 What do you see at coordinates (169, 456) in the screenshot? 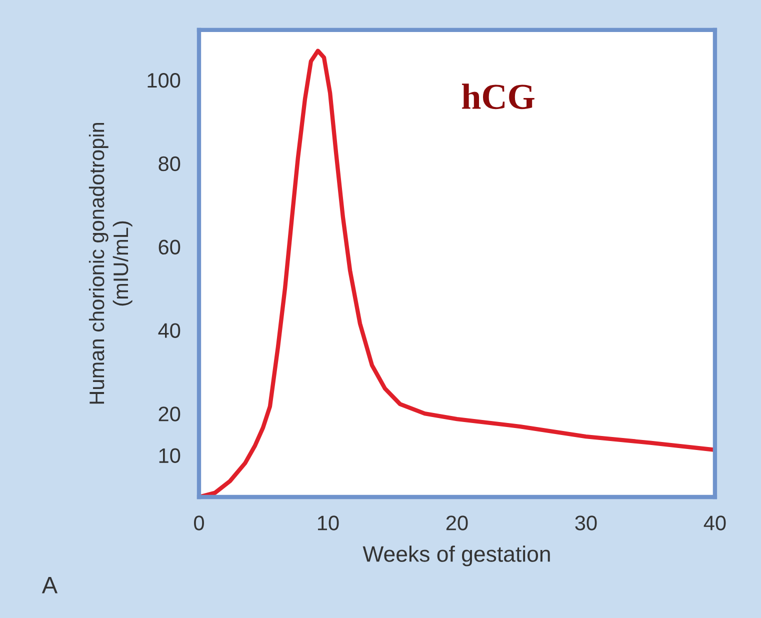
I see `y-tick-label: 10` at bounding box center [169, 456].